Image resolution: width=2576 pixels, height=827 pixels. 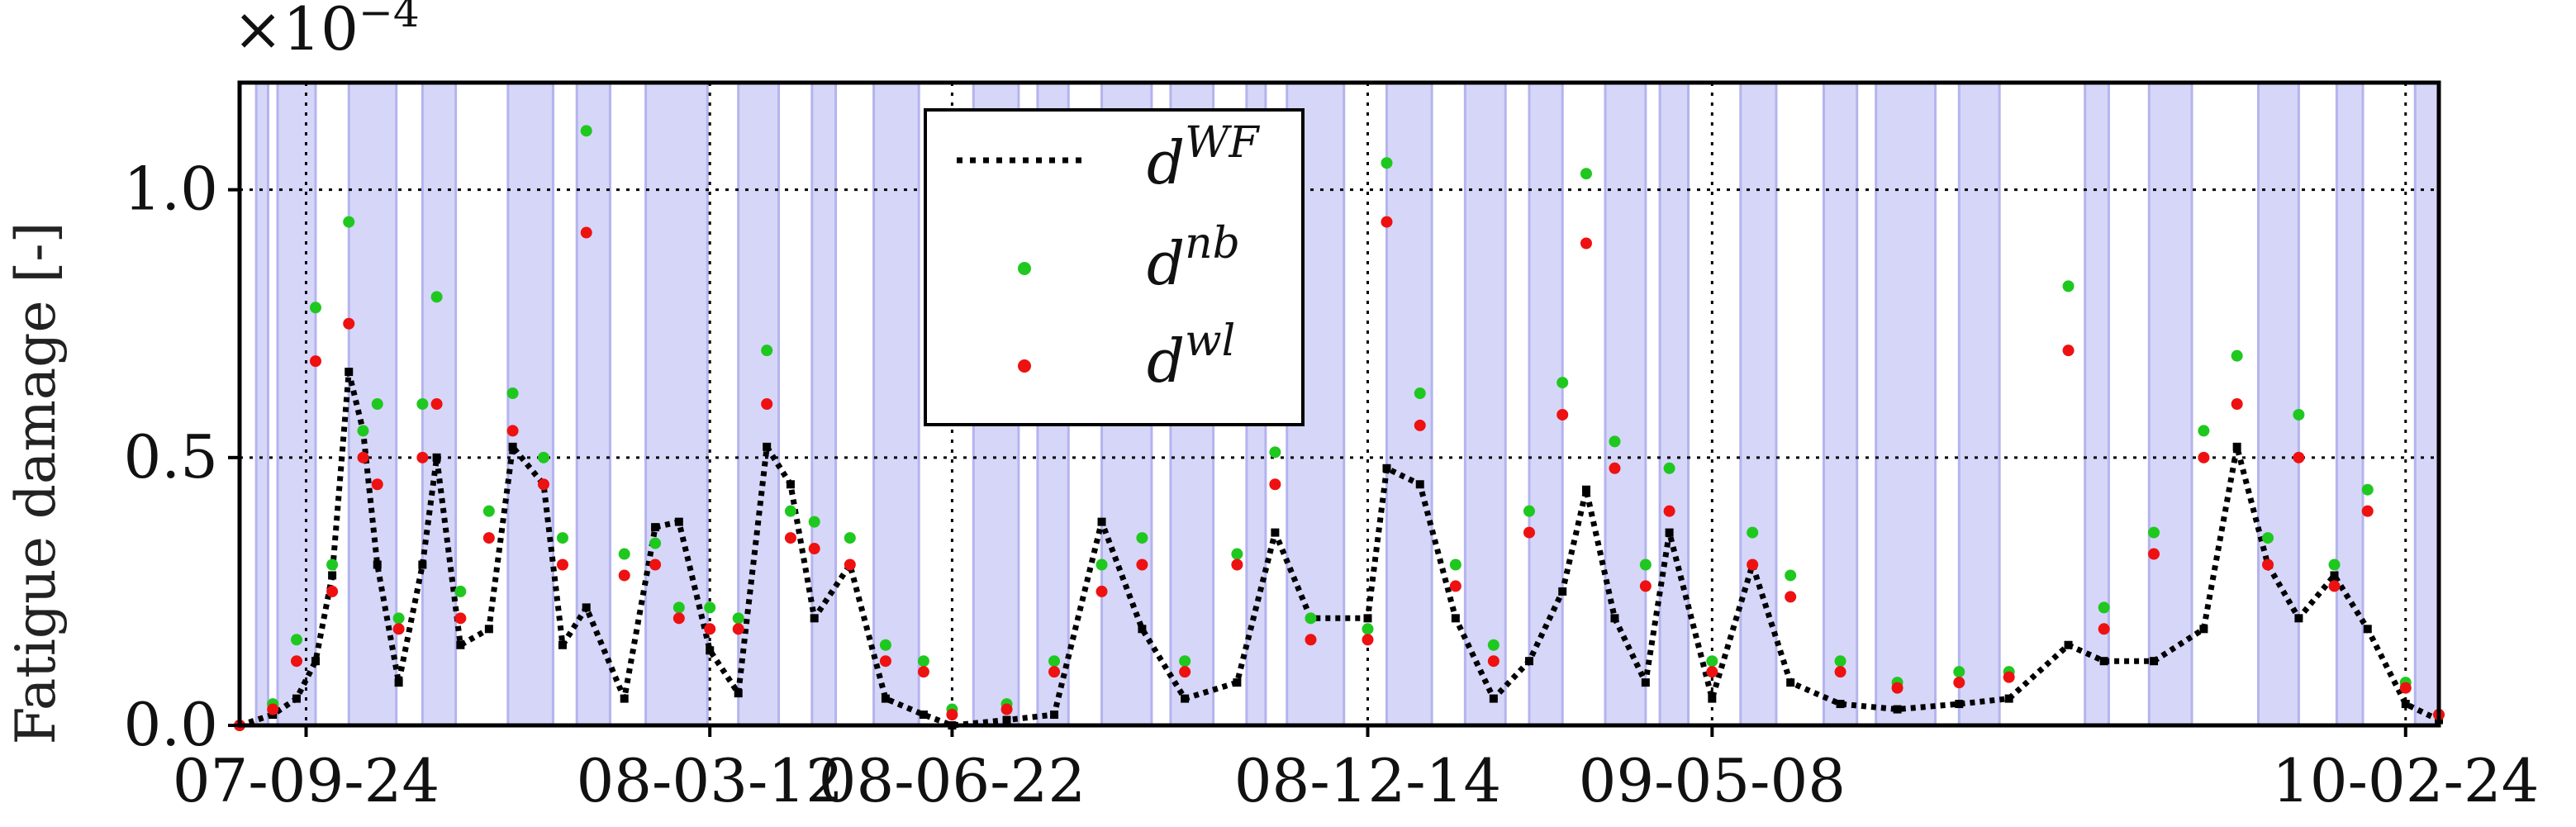 What do you see at coordinates (1368, 780) in the screenshot?
I see `x-tick-label: 08-12-14` at bounding box center [1368, 780].